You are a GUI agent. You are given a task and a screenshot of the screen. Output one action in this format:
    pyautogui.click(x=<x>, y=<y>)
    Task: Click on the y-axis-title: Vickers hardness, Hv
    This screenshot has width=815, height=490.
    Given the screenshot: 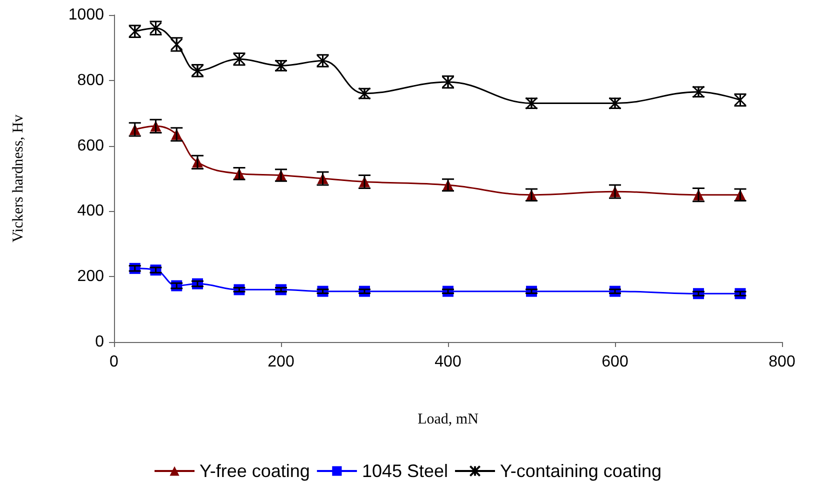 What is the action you would take?
    pyautogui.click(x=18, y=178)
    